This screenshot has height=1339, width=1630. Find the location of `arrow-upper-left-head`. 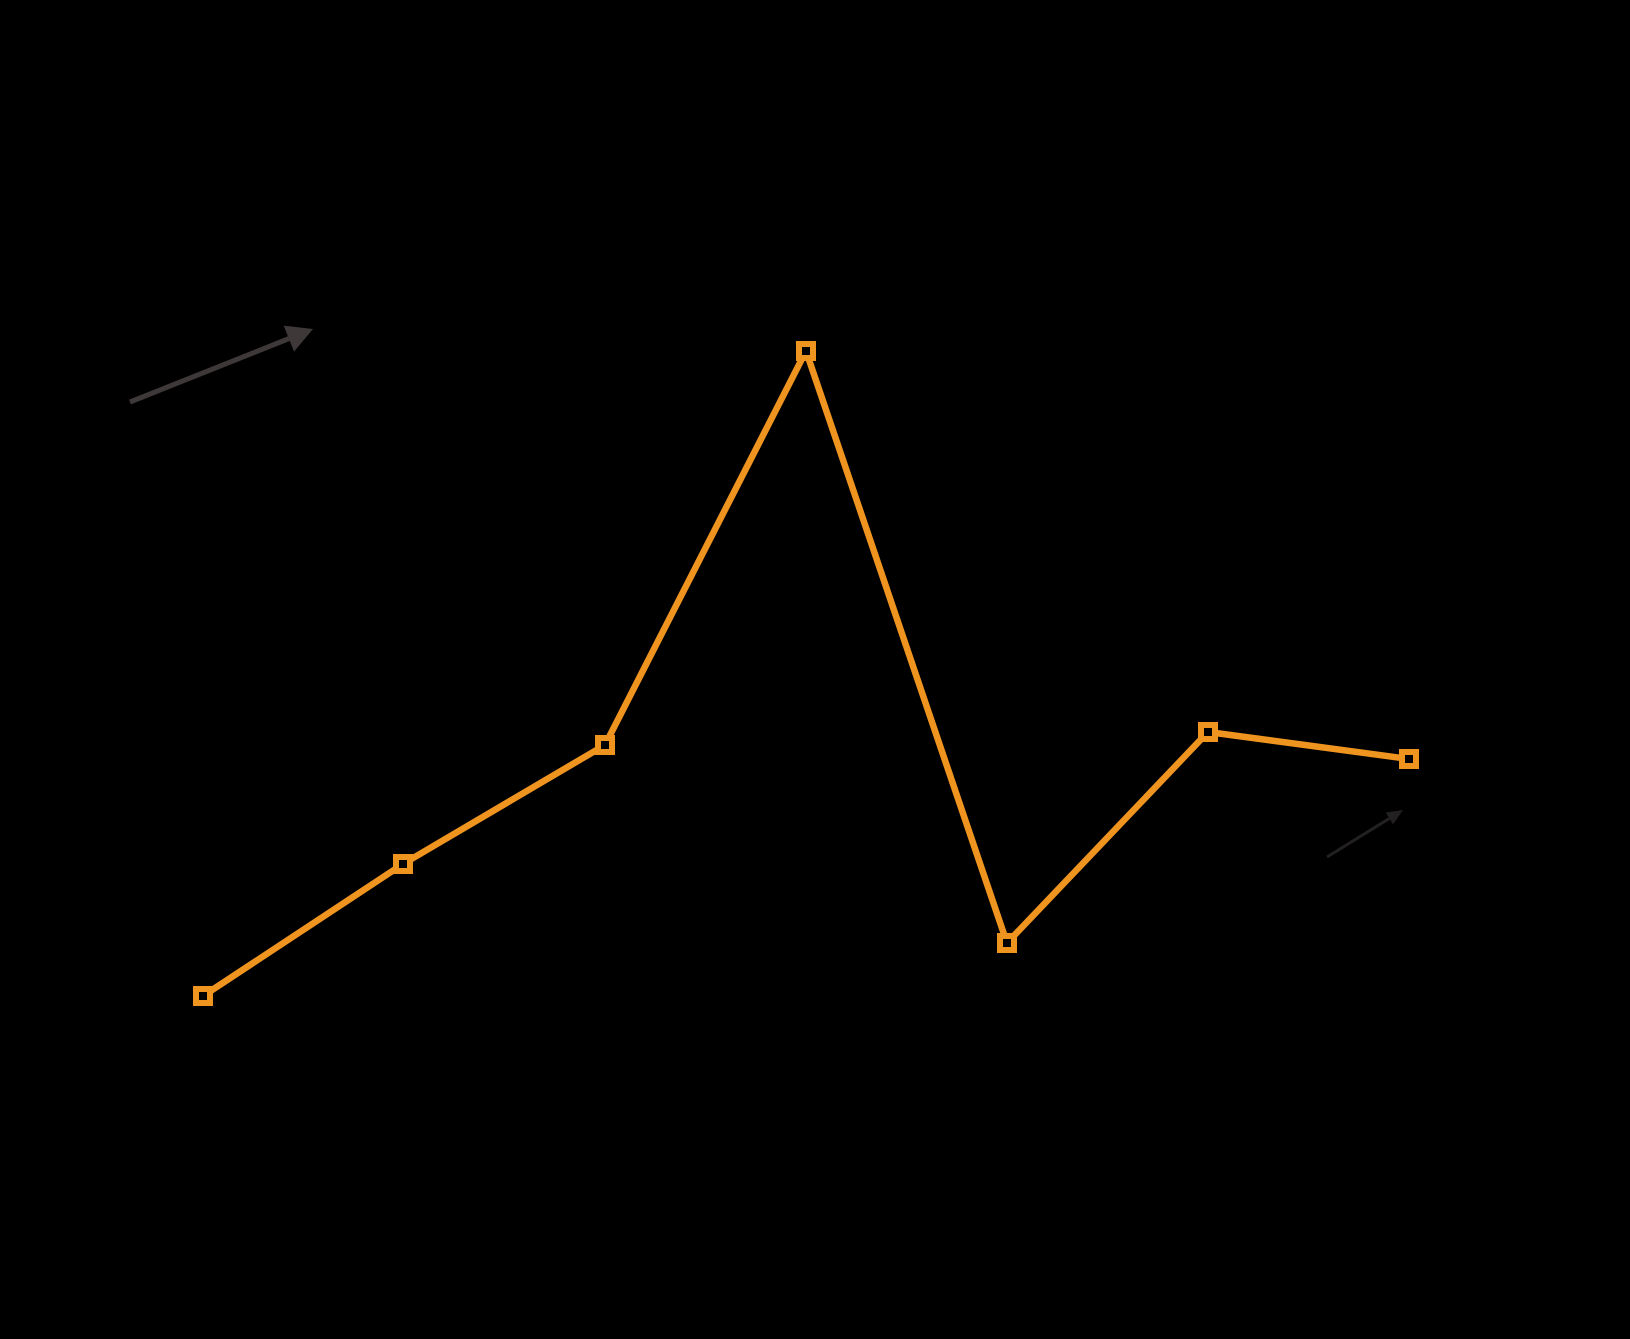

arrow-upper-left-head is located at coordinates (298, 338).